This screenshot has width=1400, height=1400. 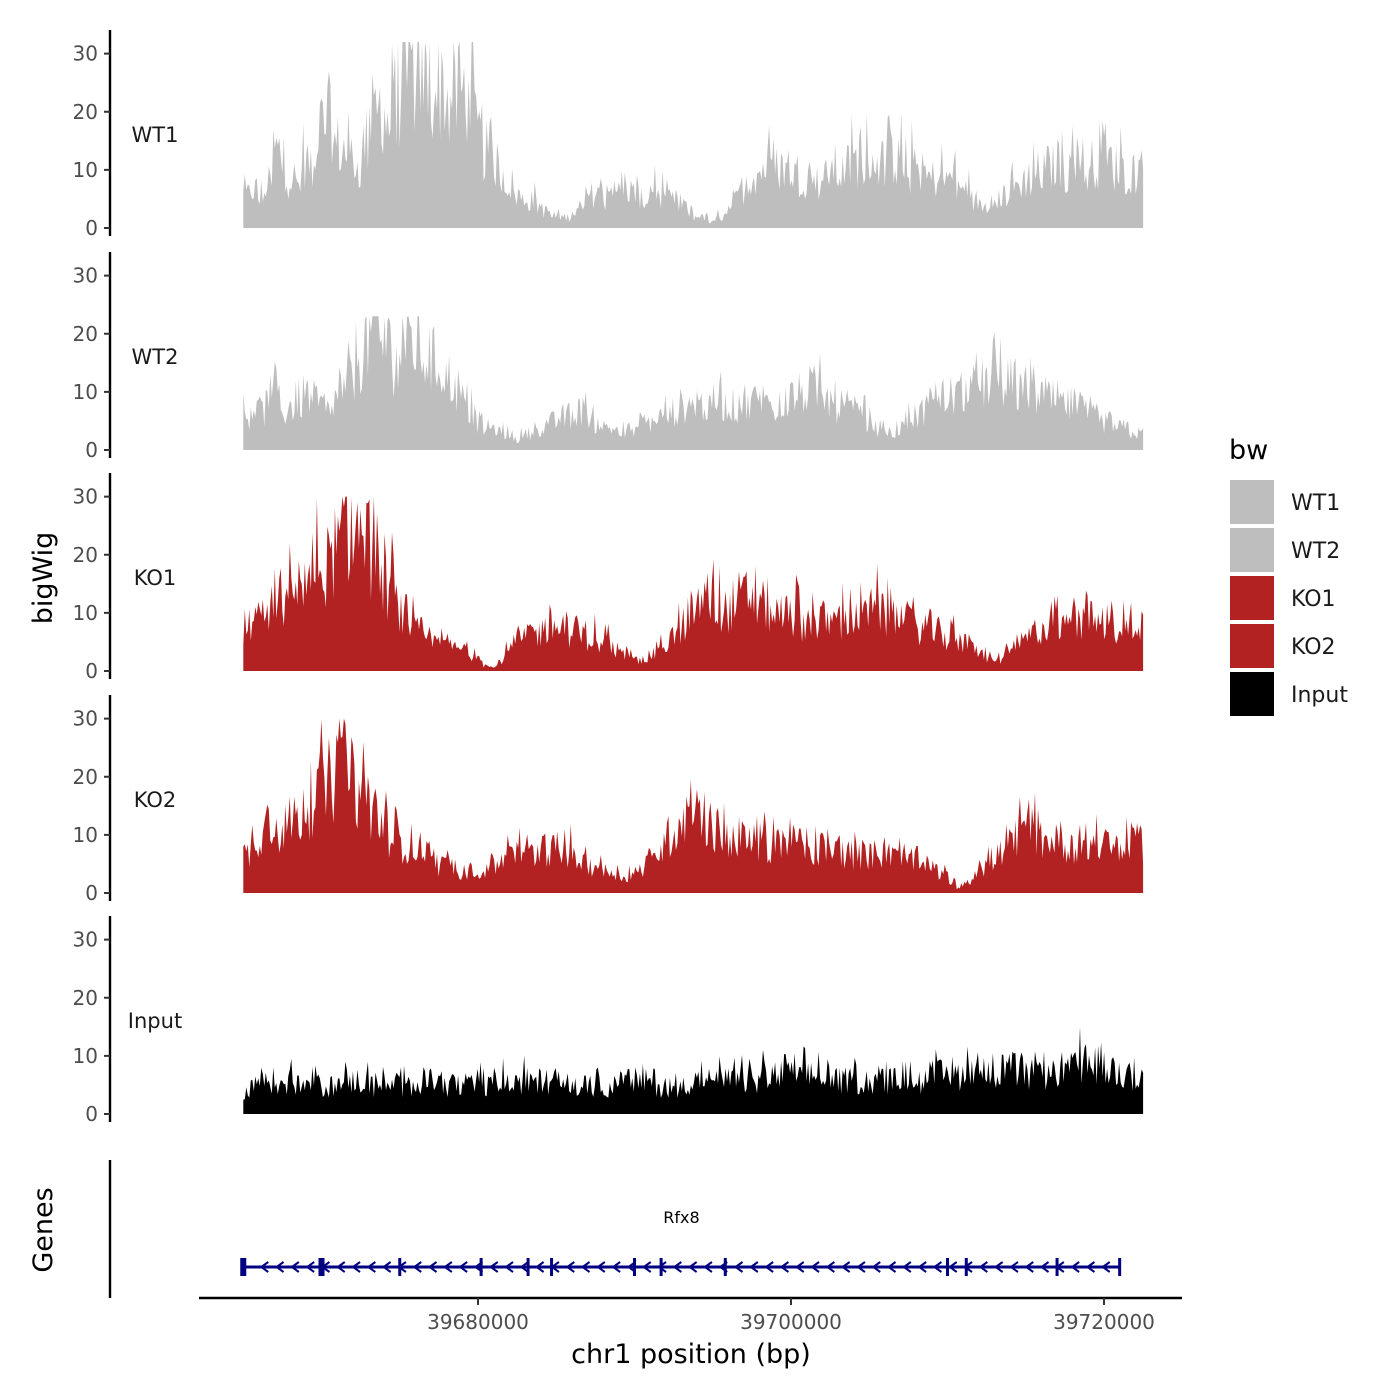 What do you see at coordinates (791, 1322) in the screenshot?
I see `x-tick-label: 39700000` at bounding box center [791, 1322].